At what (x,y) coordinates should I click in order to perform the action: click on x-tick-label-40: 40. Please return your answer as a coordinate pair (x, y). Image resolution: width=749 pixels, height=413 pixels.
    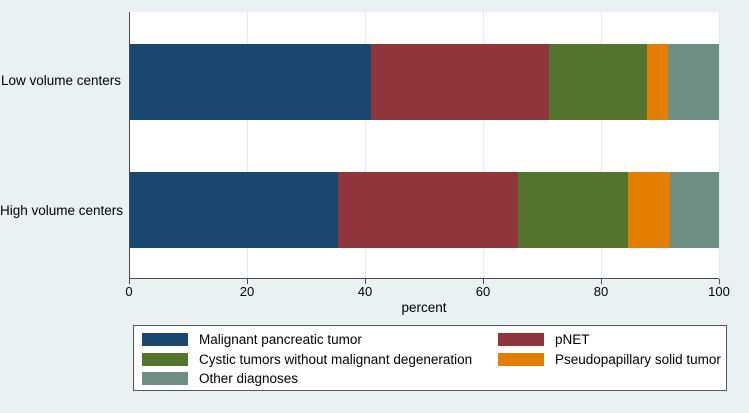
    Looking at the image, I should click on (365, 291).